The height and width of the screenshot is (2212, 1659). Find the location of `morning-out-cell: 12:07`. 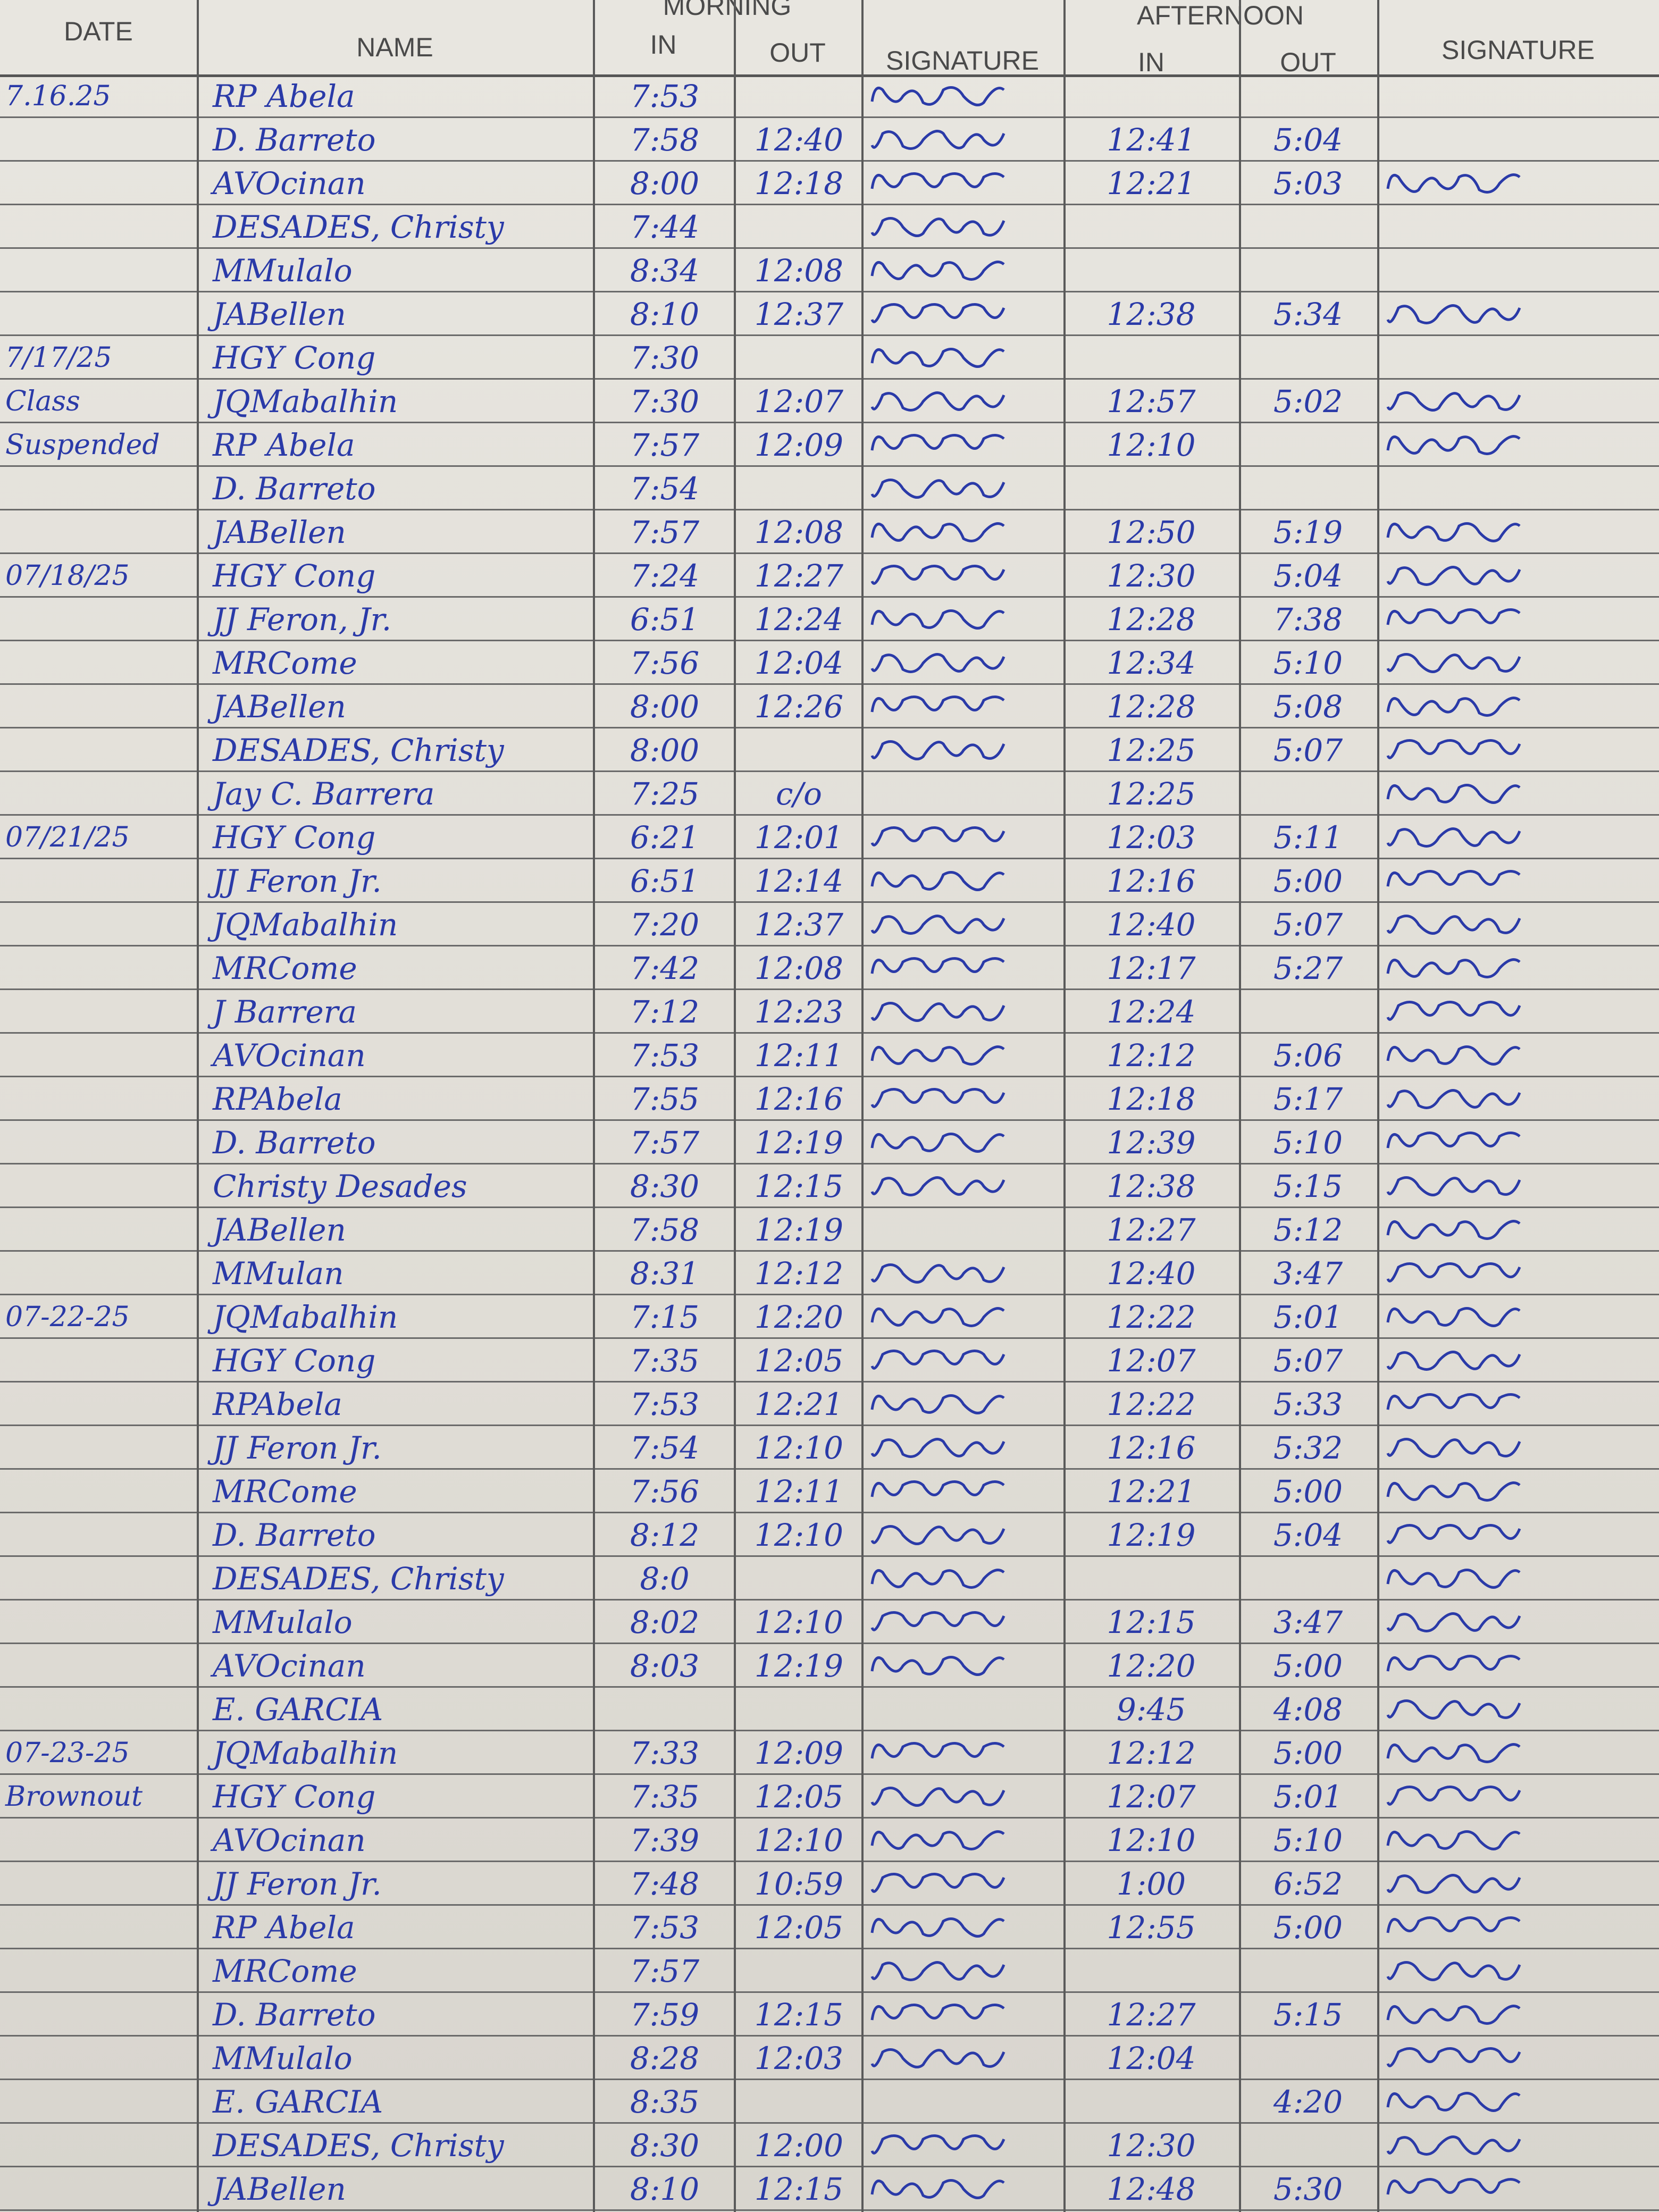

morning-out-cell: 12:07 is located at coordinates (799, 401).